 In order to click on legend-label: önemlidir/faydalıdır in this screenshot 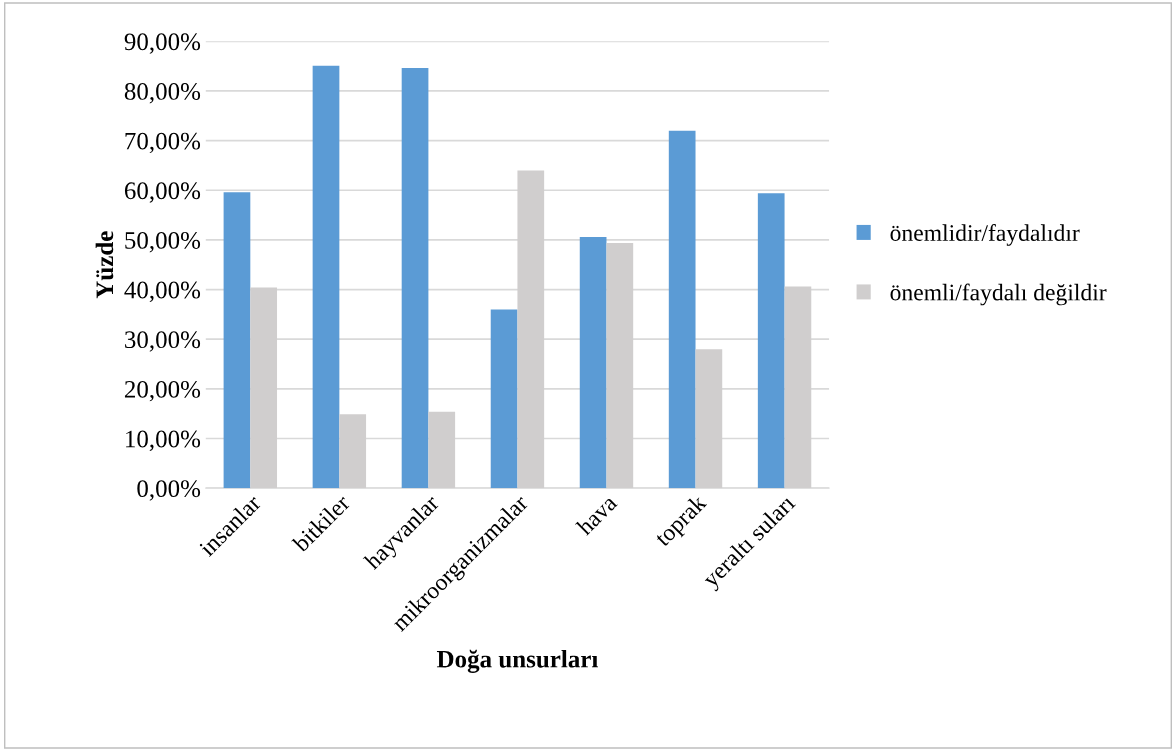, I will do `click(985, 235)`.